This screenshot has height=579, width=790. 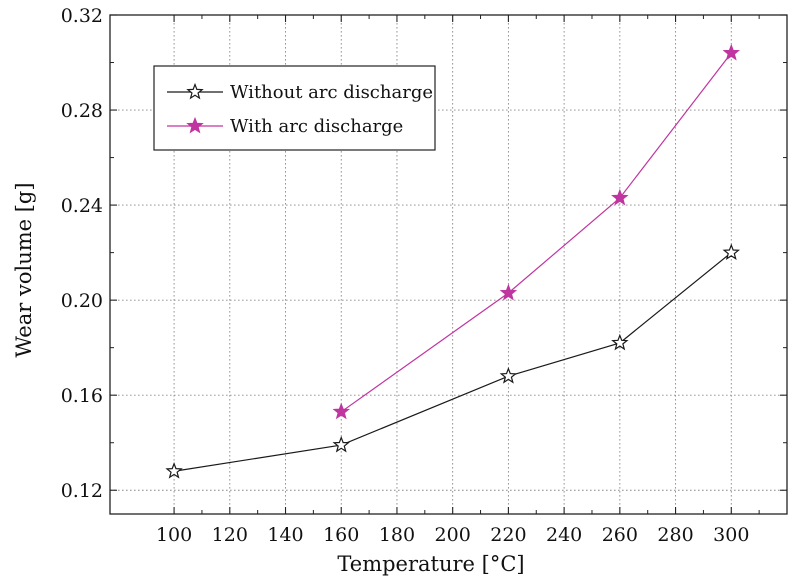 I want to click on legend-box, so click(x=294, y=108).